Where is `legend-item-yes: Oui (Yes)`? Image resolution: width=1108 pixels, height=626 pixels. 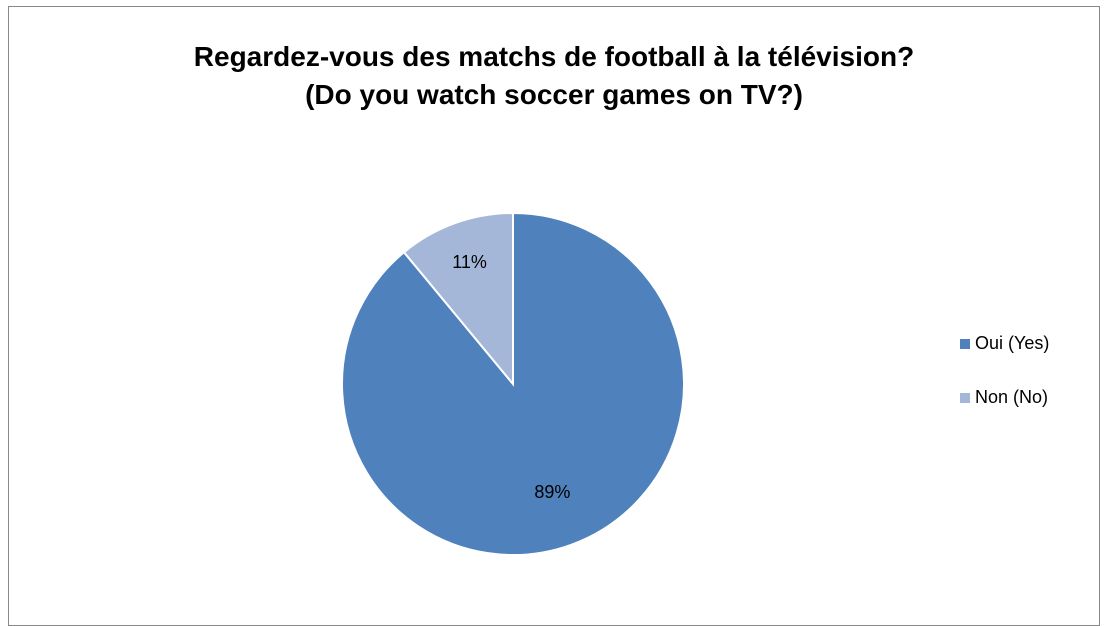 legend-item-yes: Oui (Yes) is located at coordinates (1004, 343).